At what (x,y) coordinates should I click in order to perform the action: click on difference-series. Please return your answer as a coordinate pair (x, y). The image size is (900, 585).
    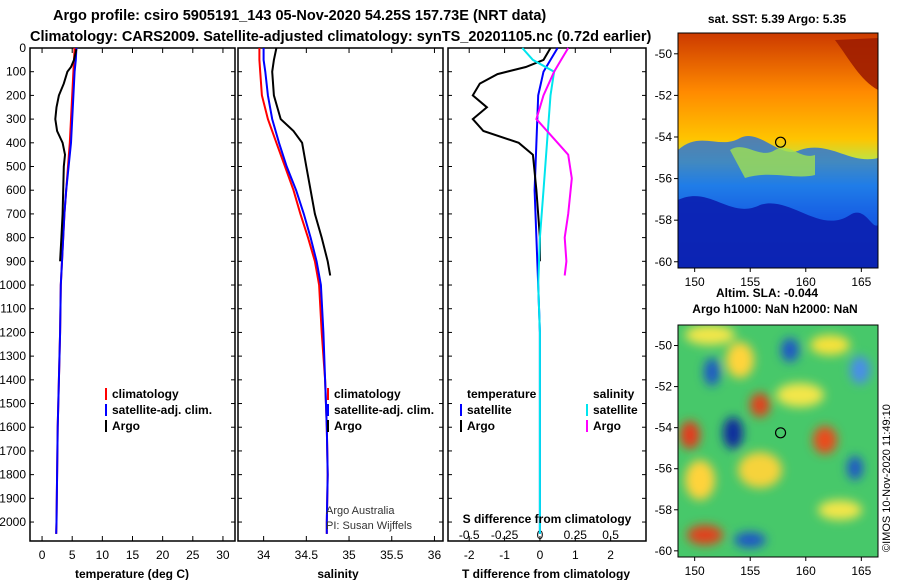
    Looking at the image, I should click on (522, 290).